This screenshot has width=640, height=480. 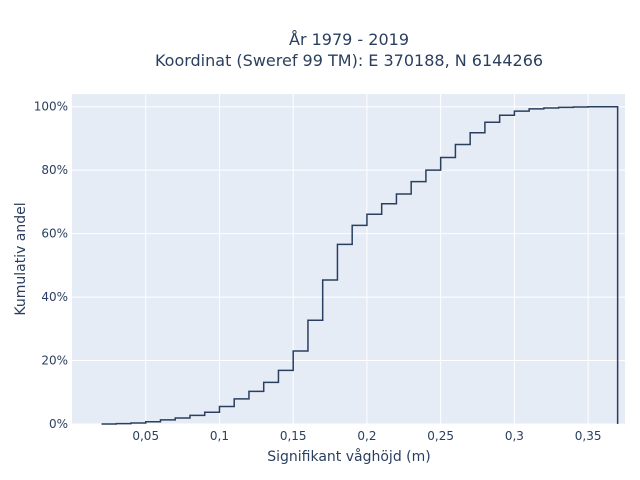 What do you see at coordinates (293, 436) in the screenshot?
I see `x-tick-label: 0,15` at bounding box center [293, 436].